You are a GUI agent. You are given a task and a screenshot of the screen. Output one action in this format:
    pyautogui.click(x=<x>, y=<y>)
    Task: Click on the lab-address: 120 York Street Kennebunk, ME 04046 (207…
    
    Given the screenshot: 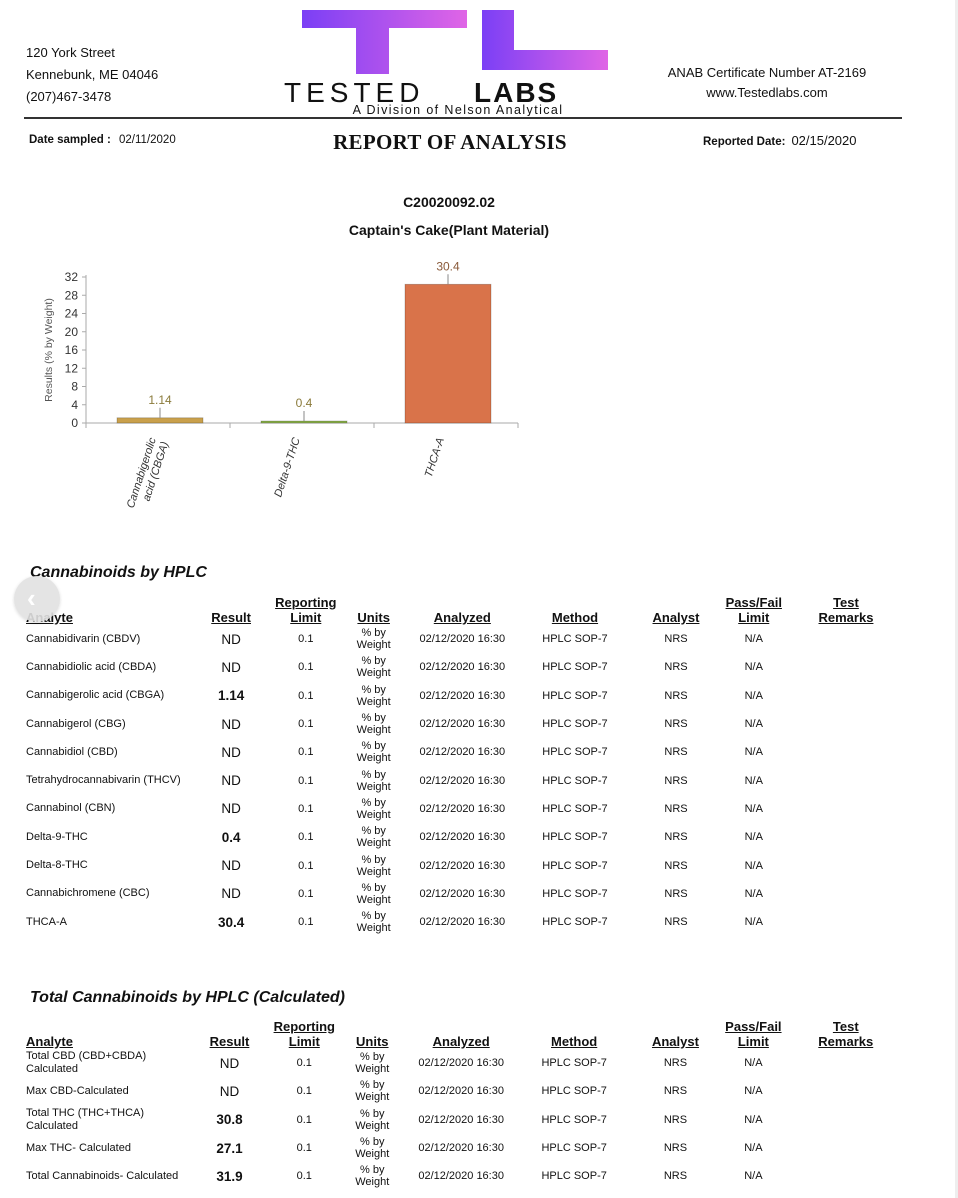 What is the action you would take?
    pyautogui.click(x=92, y=75)
    